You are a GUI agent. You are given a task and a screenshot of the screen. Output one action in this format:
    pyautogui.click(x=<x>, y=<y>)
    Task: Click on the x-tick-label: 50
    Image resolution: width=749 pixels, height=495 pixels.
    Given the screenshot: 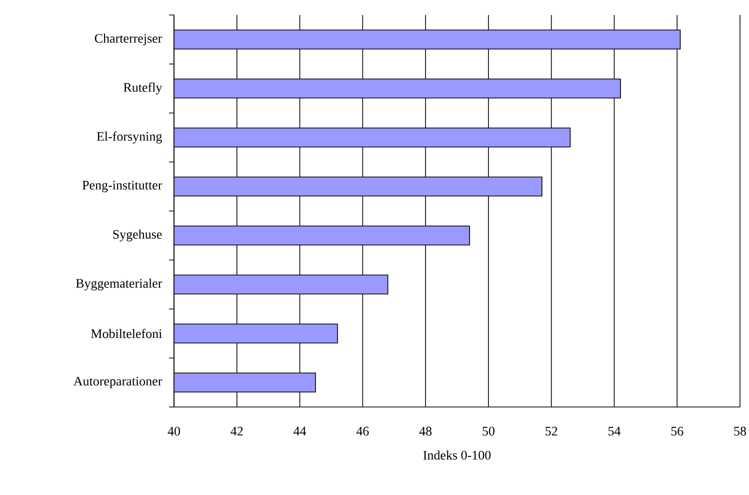 What is the action you would take?
    pyautogui.click(x=488, y=431)
    